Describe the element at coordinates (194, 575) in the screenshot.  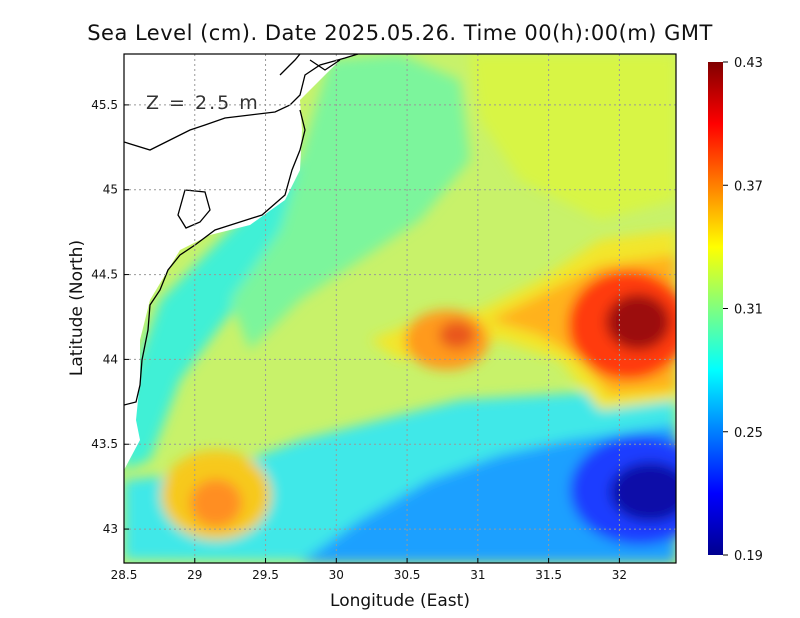
I see `x-tick-label: 29` at that location.